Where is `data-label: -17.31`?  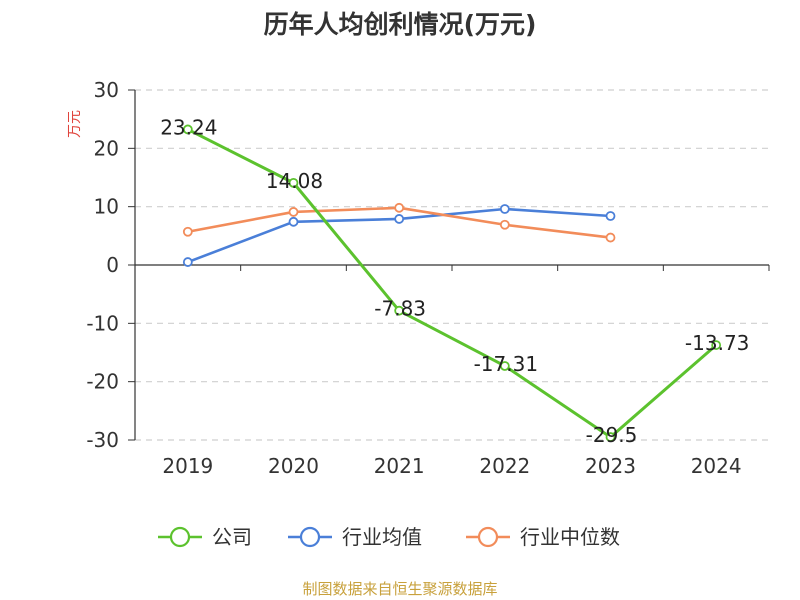 data-label: -17.31 is located at coordinates (506, 364).